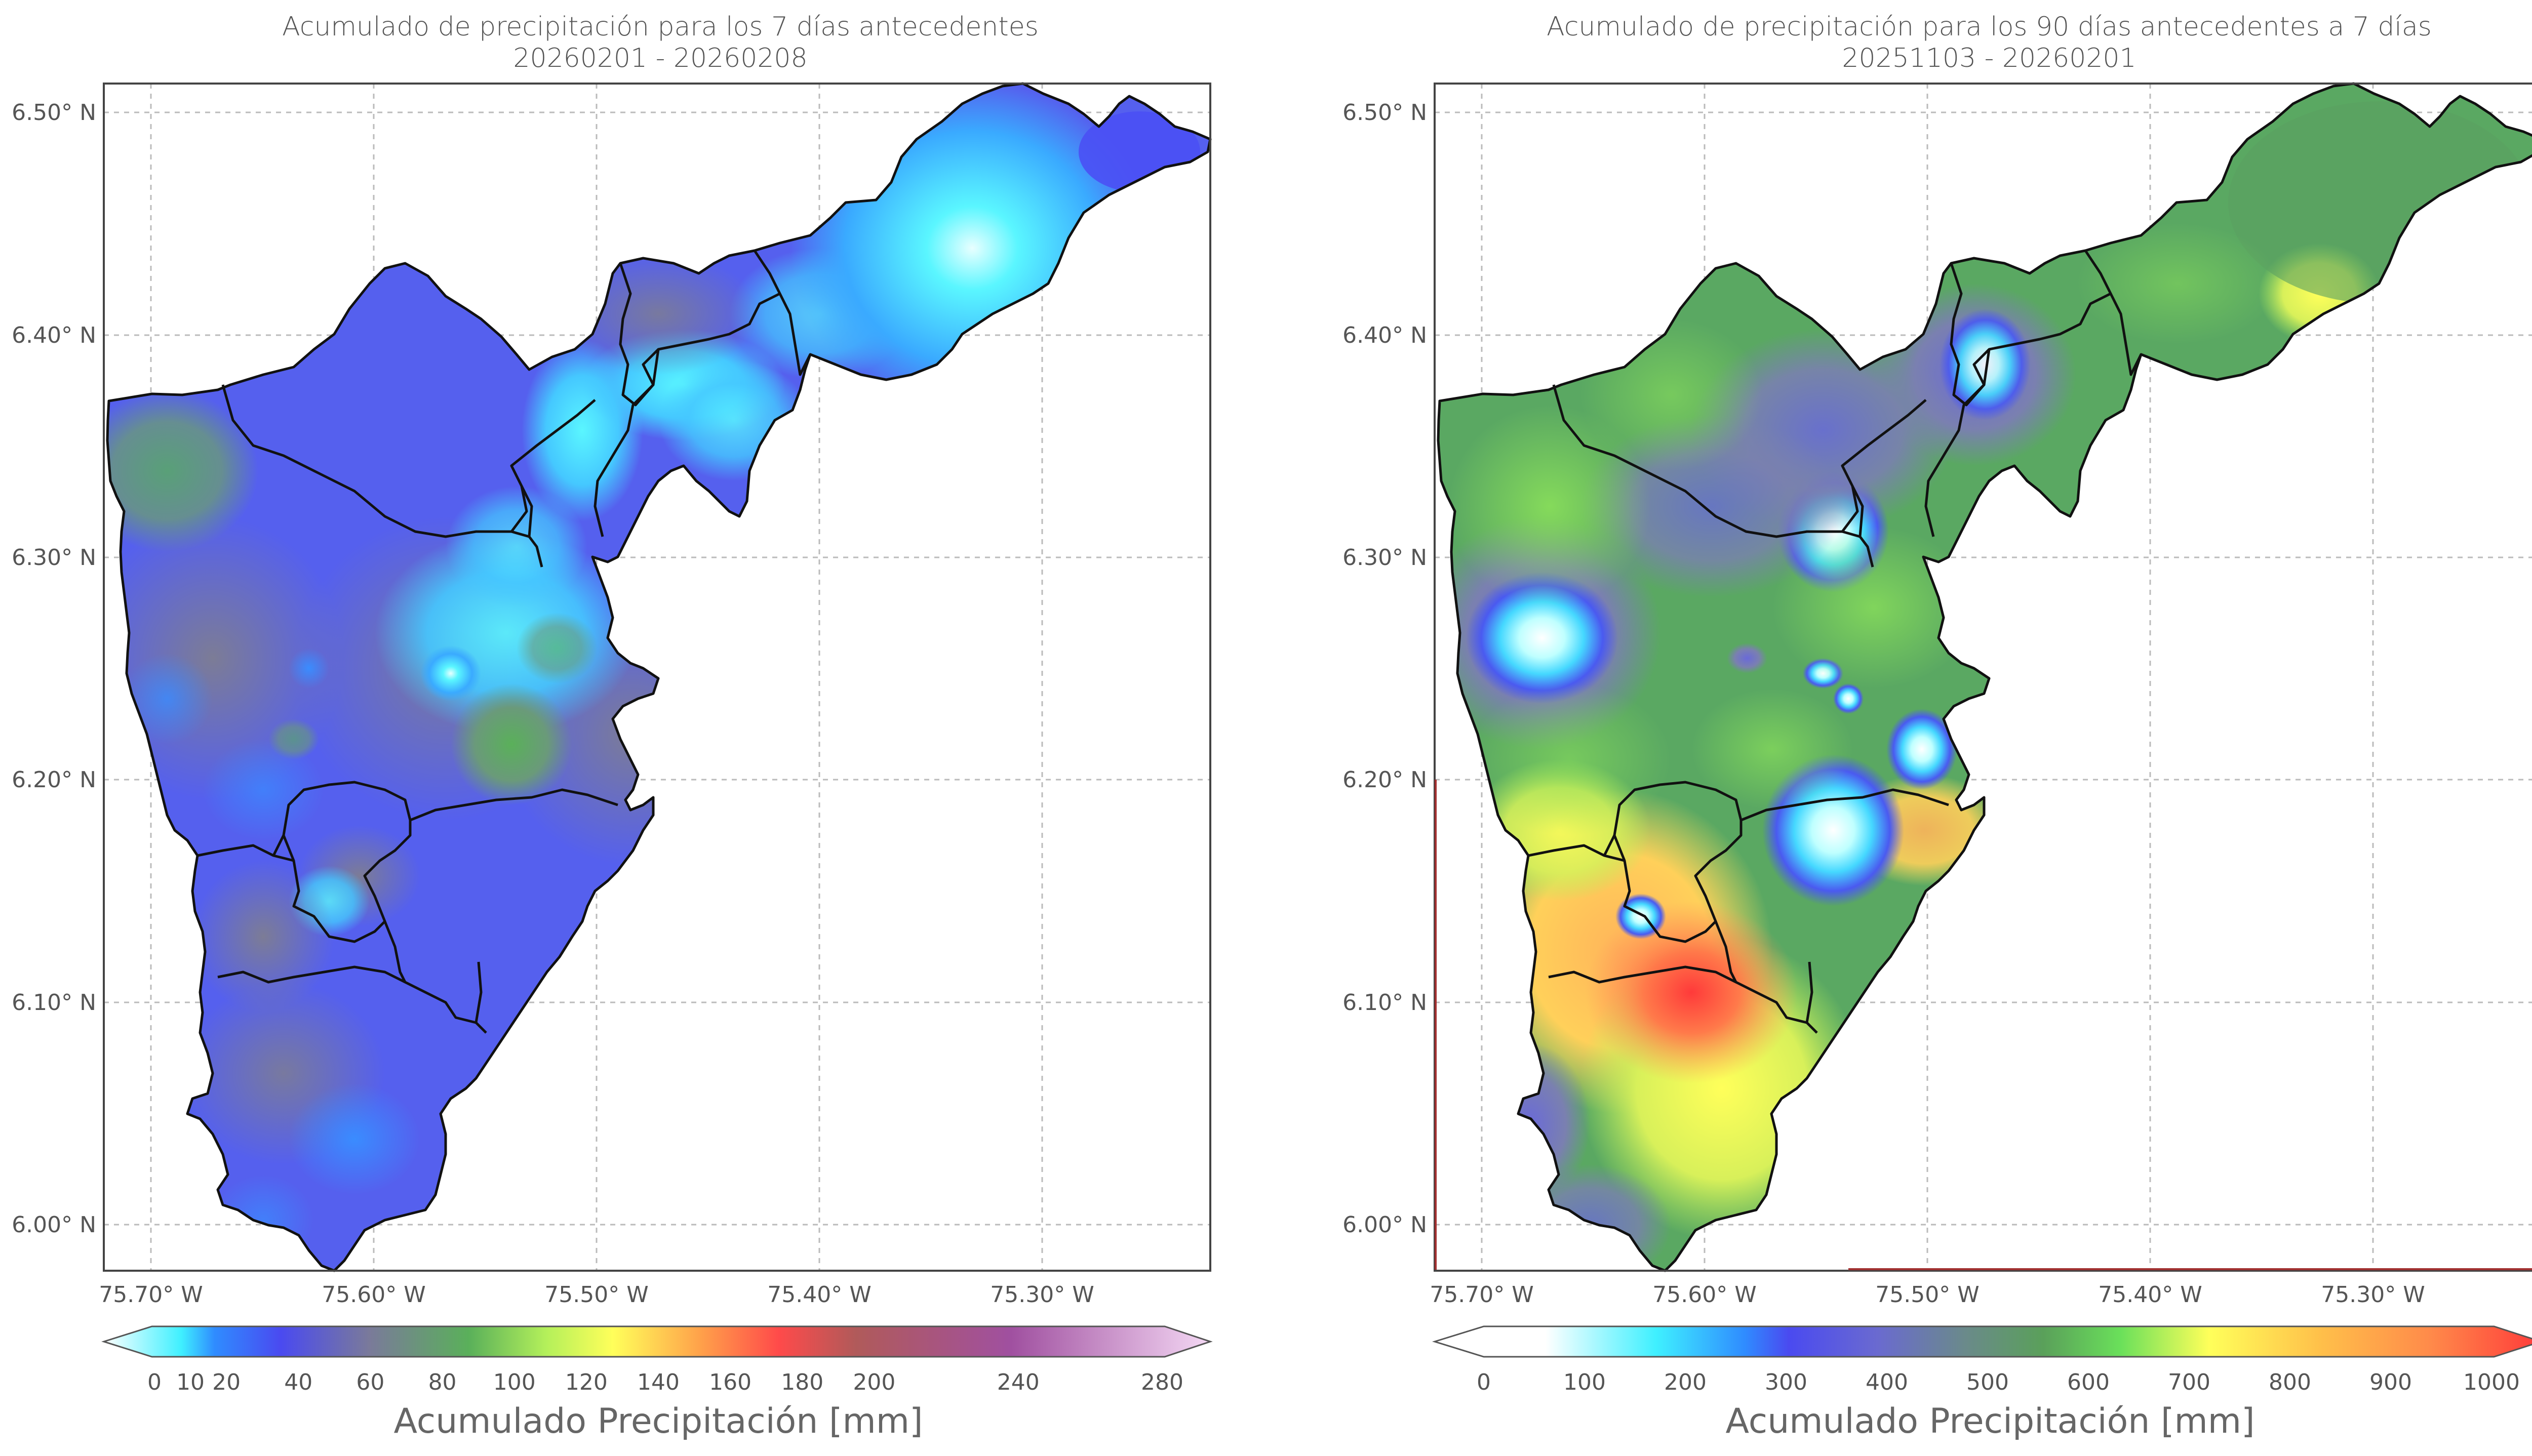  What do you see at coordinates (1835, 642) in the screenshot?
I see `right-municipal-borders` at bounding box center [1835, 642].